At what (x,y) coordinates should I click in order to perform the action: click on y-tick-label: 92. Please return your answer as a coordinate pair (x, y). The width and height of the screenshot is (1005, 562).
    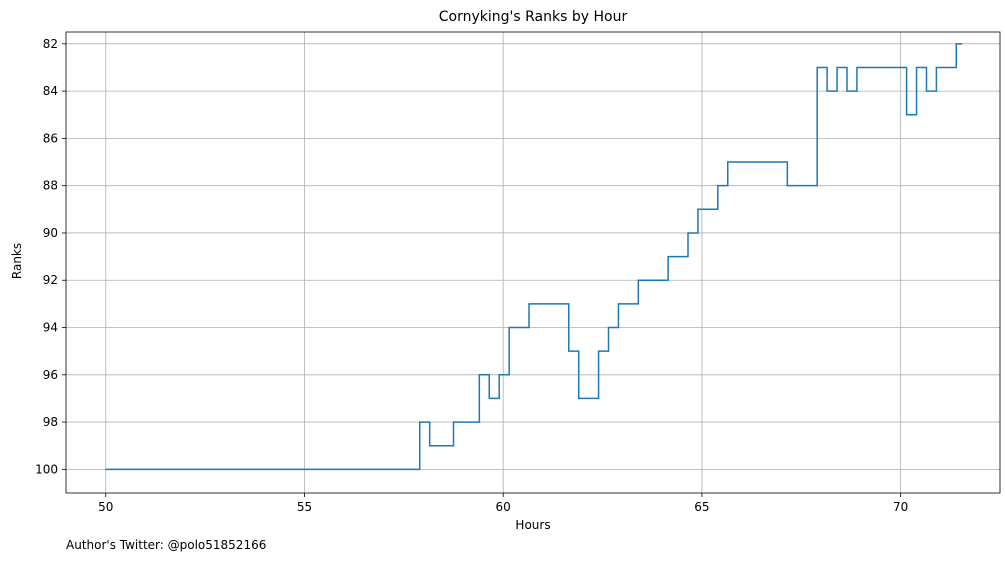
    Looking at the image, I should click on (50, 280).